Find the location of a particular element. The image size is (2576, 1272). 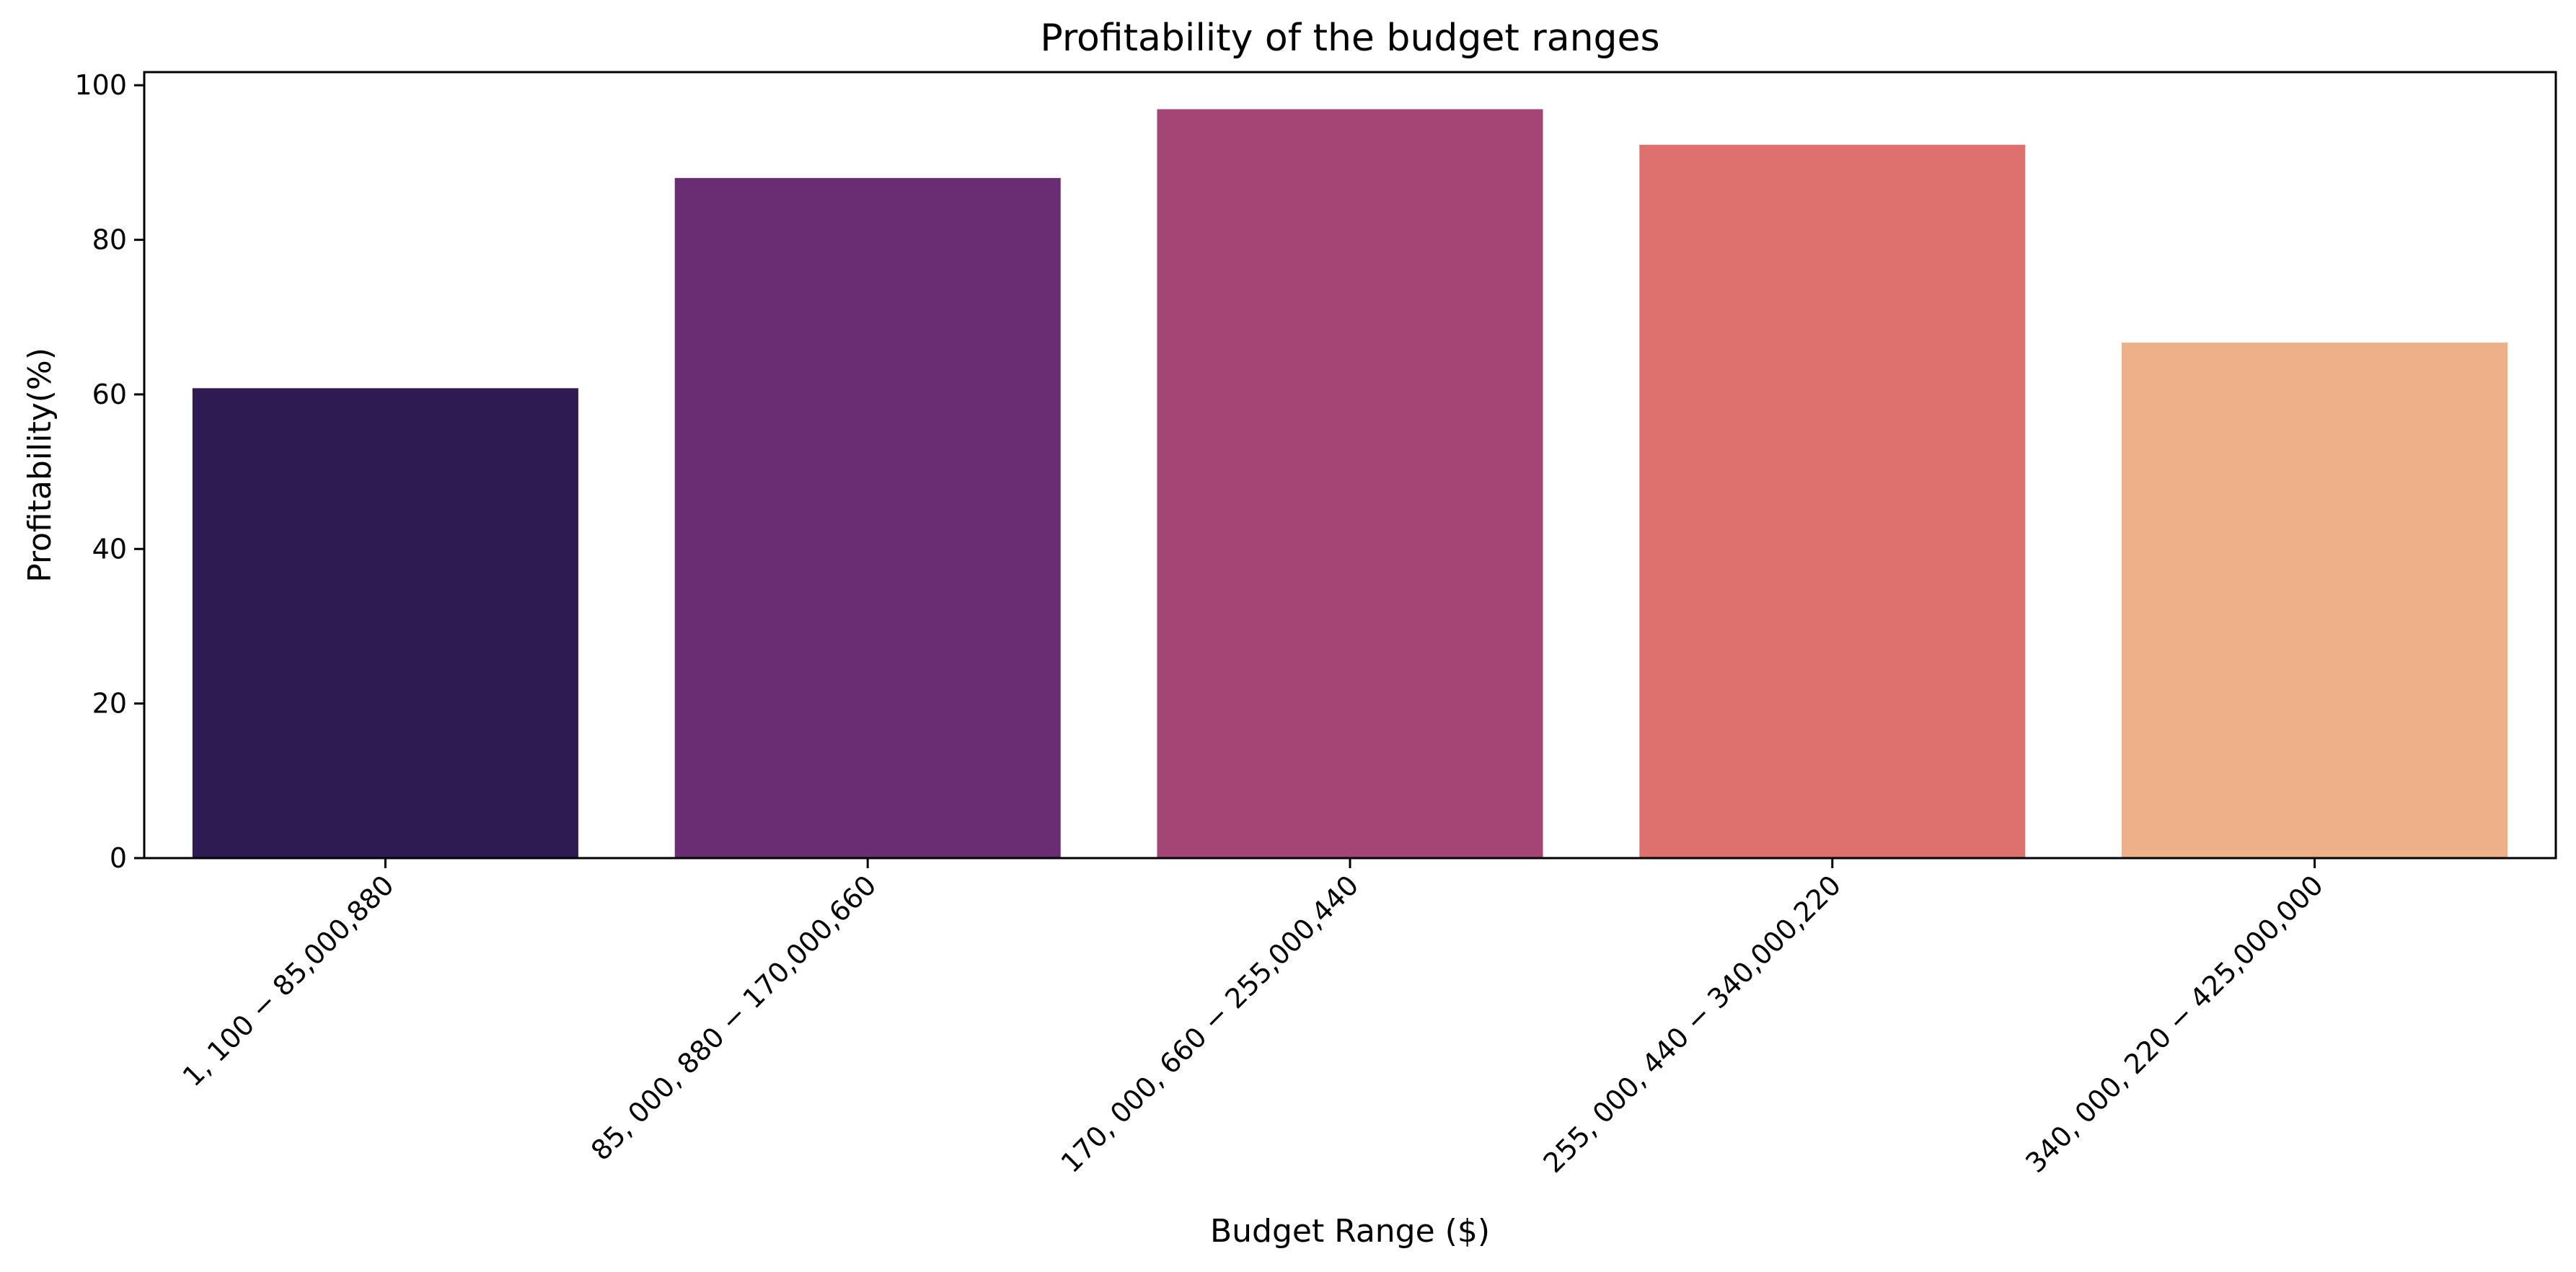

y-tick-label: 0 is located at coordinates (118, 858).